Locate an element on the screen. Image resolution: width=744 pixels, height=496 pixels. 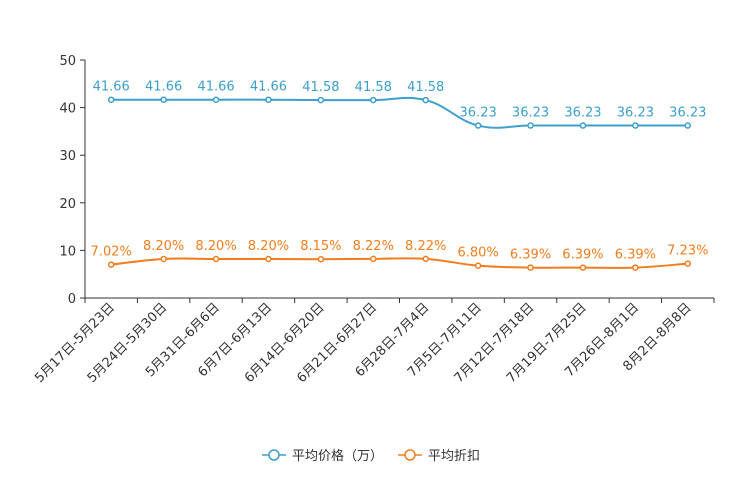
y-tick-label: 0 is located at coordinates (72, 299).